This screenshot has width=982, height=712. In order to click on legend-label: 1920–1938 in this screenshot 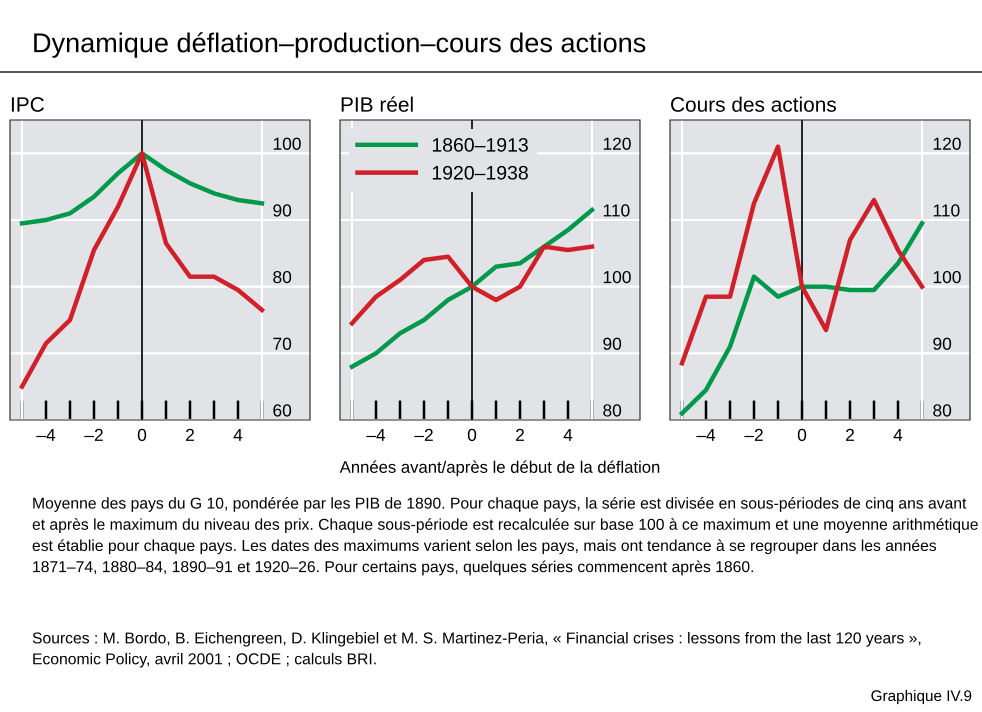, I will do `click(480, 173)`.